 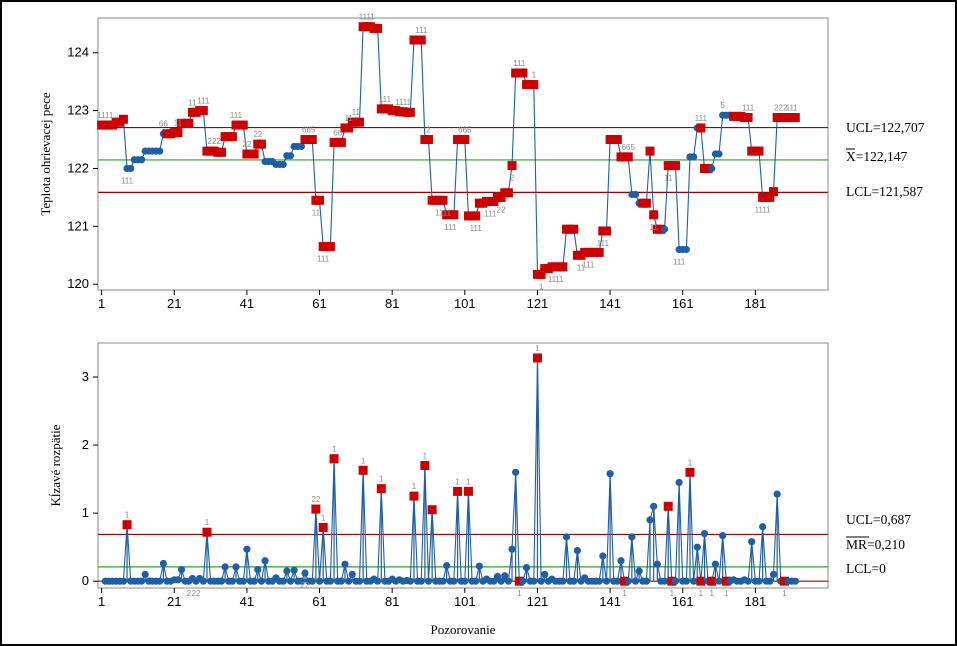 I want to click on y-tick-label: 2, so click(x=85, y=444).